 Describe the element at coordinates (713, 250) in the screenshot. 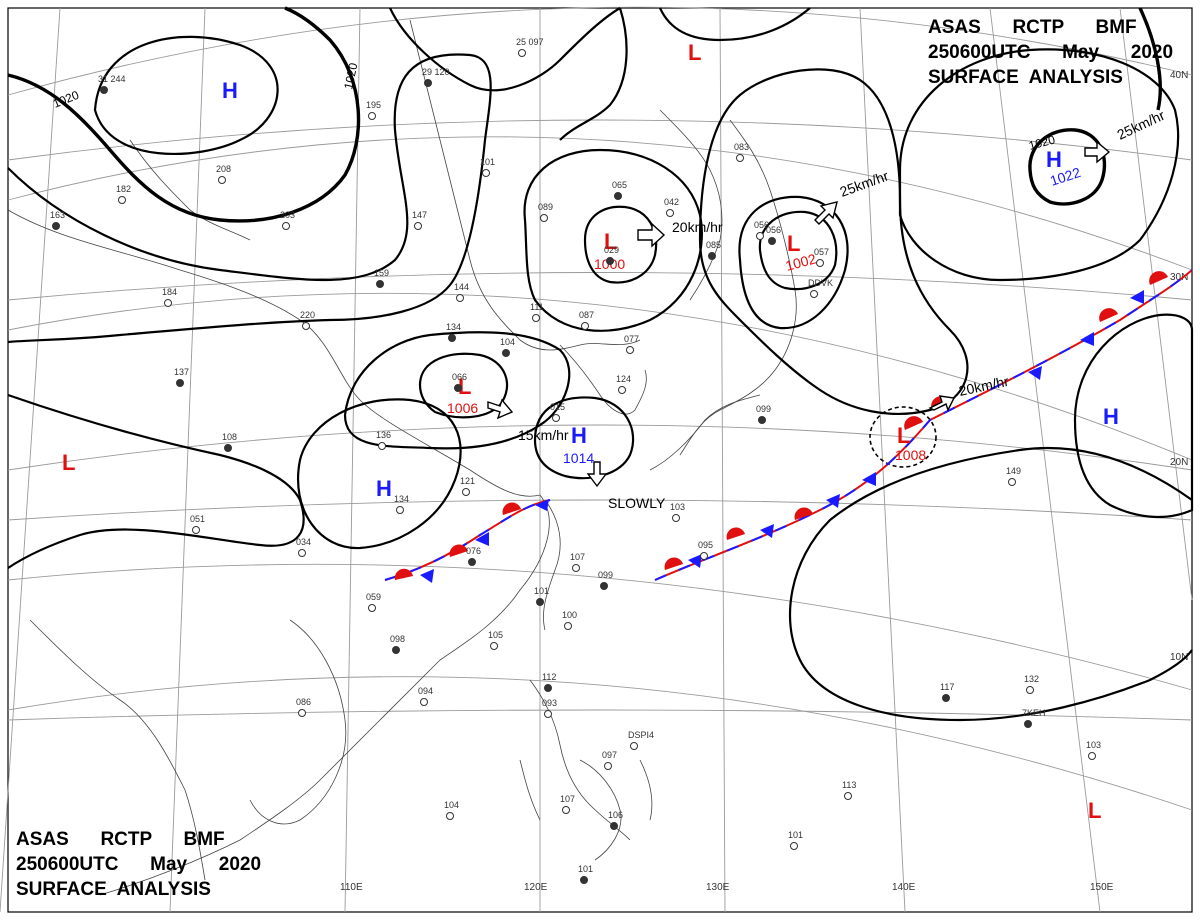

I see `station-plot: 085` at that location.